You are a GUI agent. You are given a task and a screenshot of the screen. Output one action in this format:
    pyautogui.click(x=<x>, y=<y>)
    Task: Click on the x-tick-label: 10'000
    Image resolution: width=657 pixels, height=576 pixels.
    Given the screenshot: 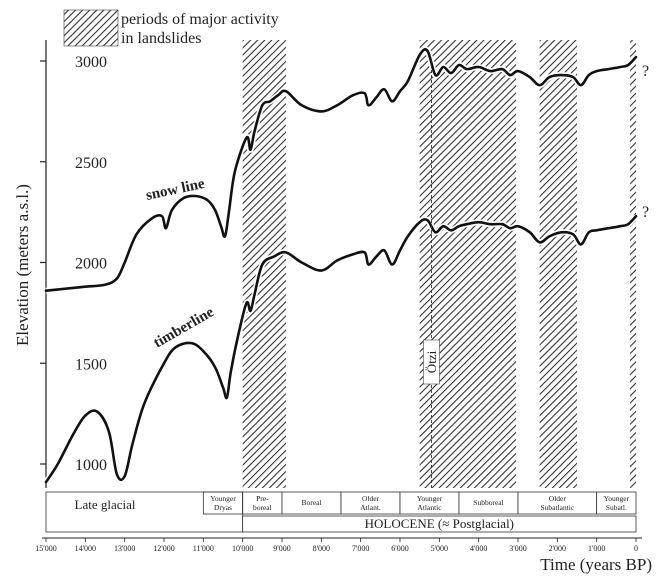 What is the action you would take?
    pyautogui.click(x=242, y=548)
    